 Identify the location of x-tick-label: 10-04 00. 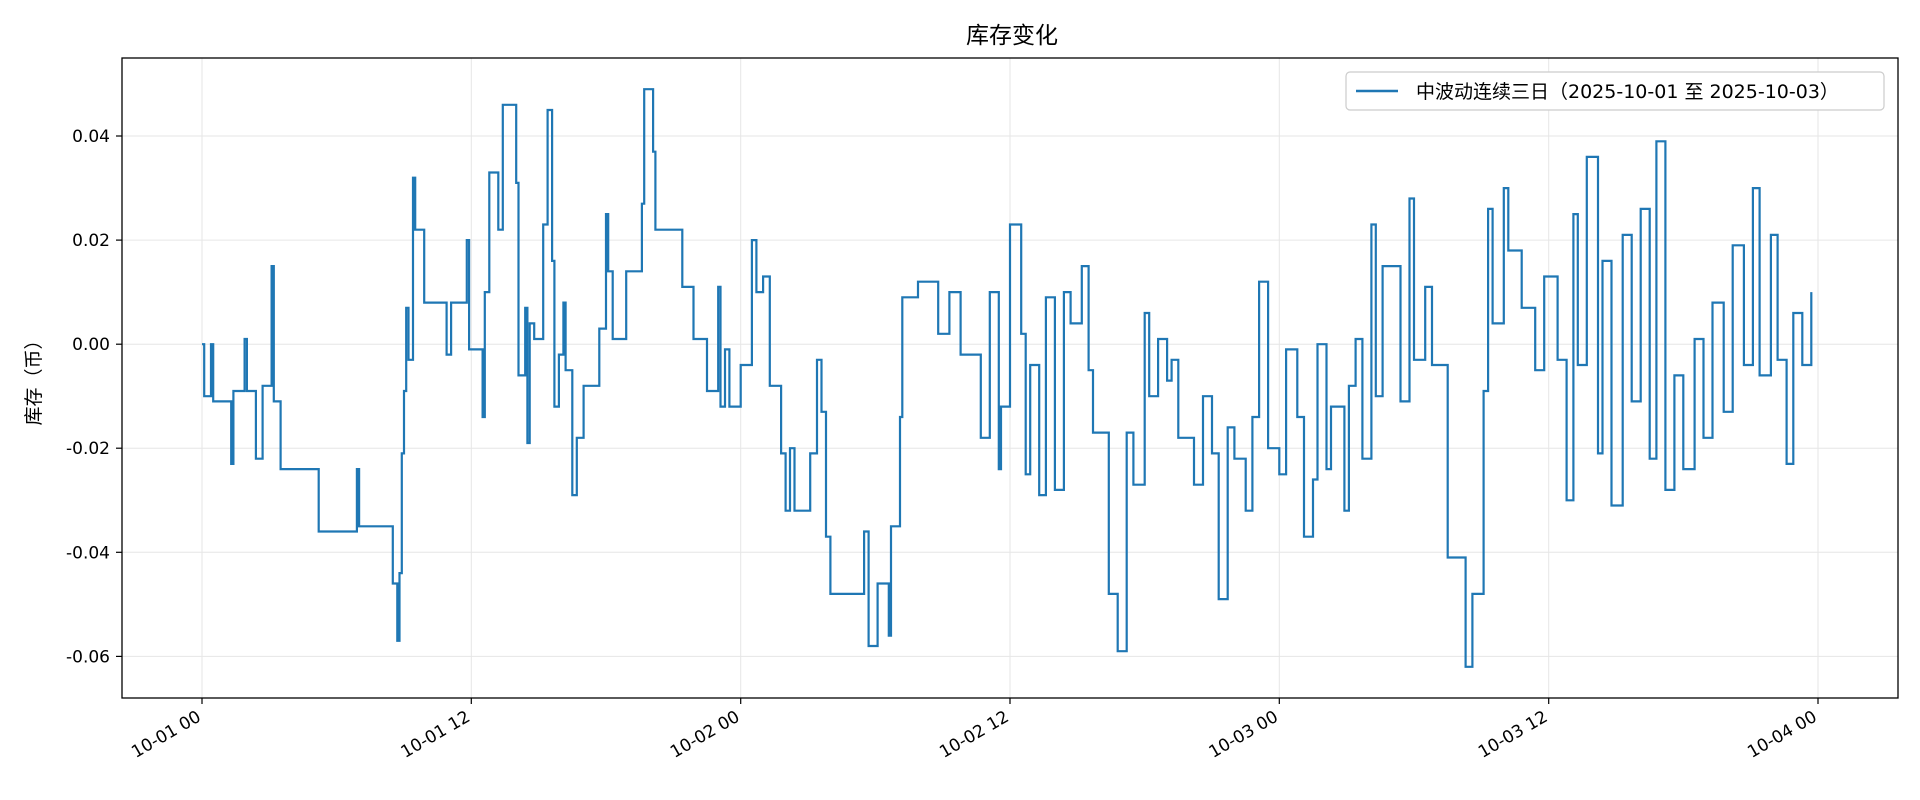
(1782, 735).